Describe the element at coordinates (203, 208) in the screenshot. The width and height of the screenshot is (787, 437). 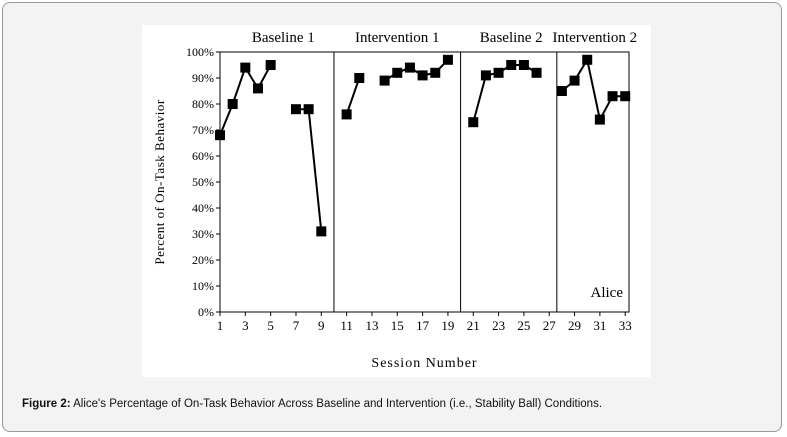
I see `y-tick-label: 40%` at that location.